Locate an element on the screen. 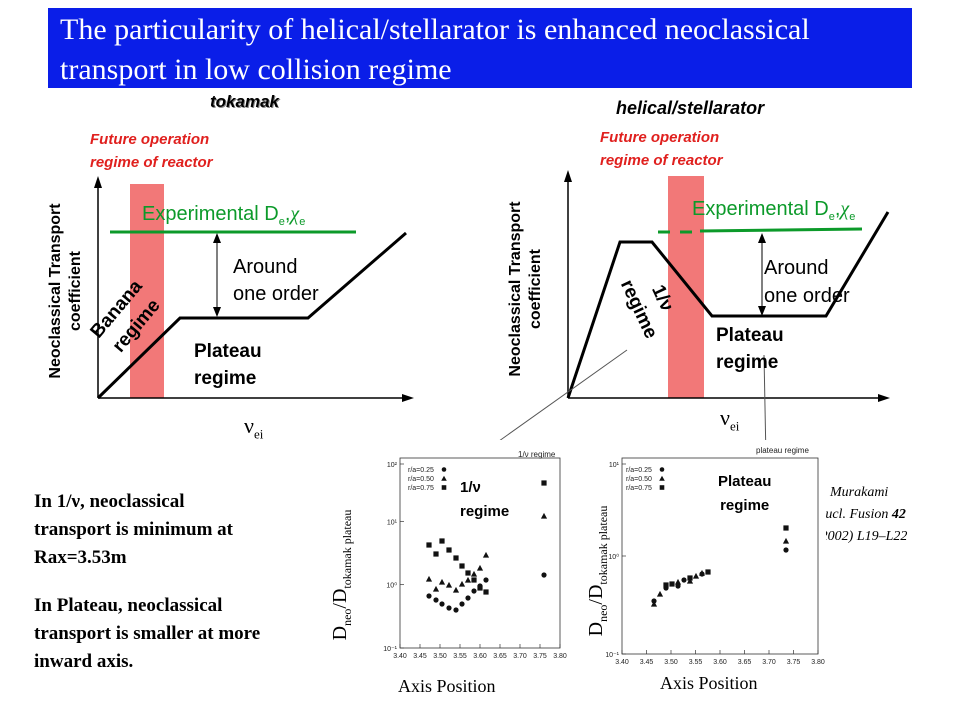  right-y-arrowhead is located at coordinates (568, 176).